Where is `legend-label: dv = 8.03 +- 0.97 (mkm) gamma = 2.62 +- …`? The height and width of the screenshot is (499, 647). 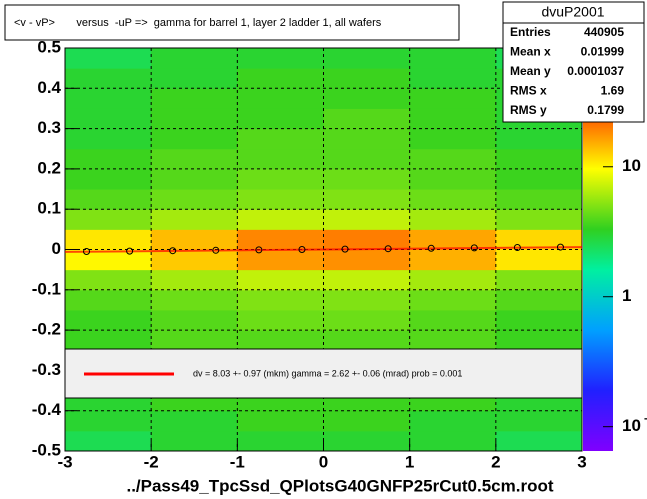
legend-label: dv = 8.03 +- 0.97 (mkm) gamma = 2.62 +- … is located at coordinates (327, 373).